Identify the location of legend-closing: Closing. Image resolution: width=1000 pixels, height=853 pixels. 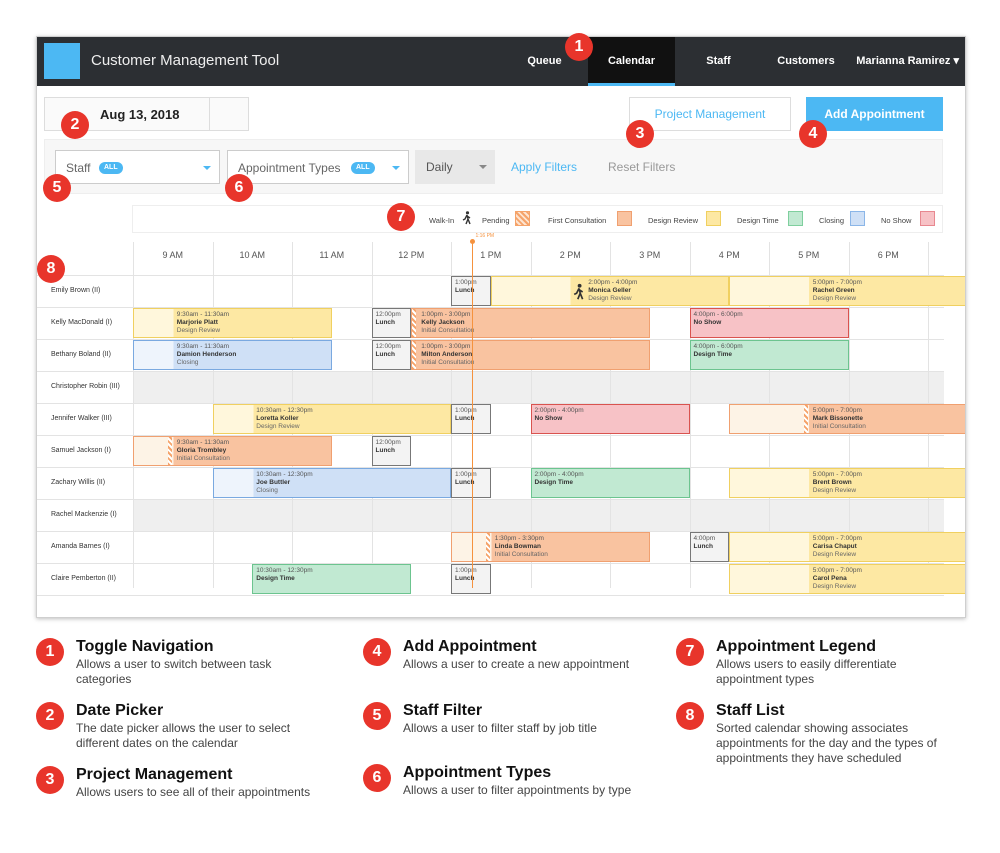
(832, 220).